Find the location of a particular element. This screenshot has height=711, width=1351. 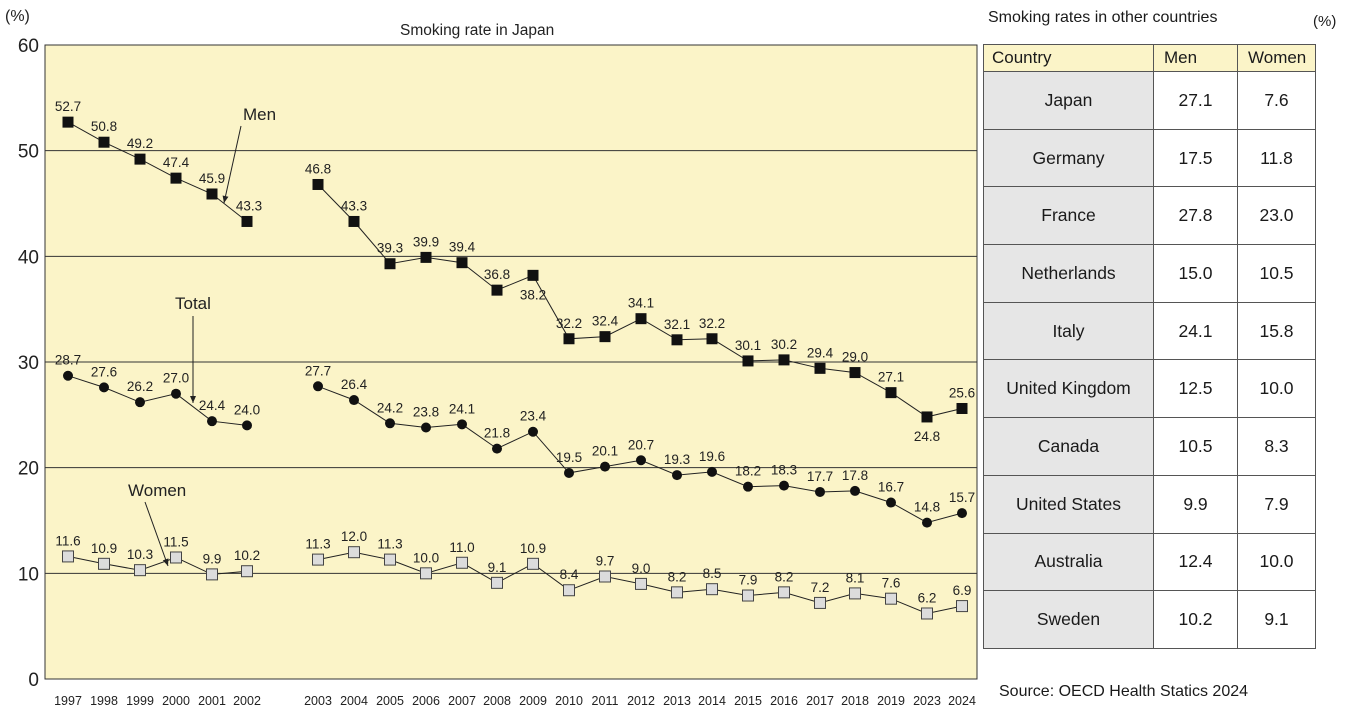

data-label-men: 39.3 is located at coordinates (390, 248).